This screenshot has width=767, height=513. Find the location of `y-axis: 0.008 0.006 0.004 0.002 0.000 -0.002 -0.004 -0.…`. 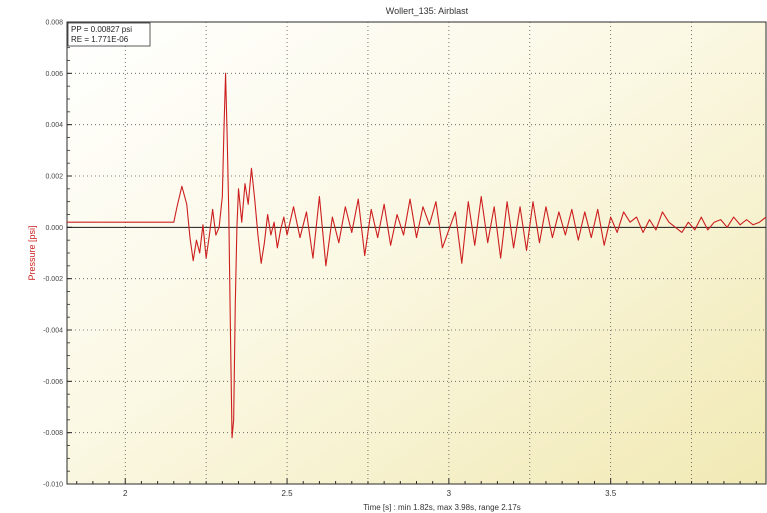

y-axis: 0.008 0.006 0.004 0.002 0.000 -0.002 -0.004 -0.… is located at coordinates (57, 254).